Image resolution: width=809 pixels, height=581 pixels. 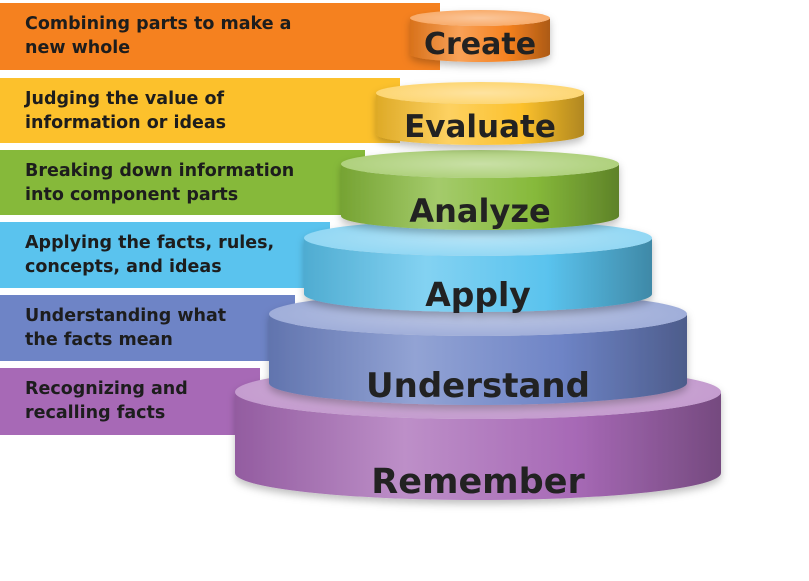 I want to click on band-remember-line-2: recalling facts, so click(x=95, y=413).